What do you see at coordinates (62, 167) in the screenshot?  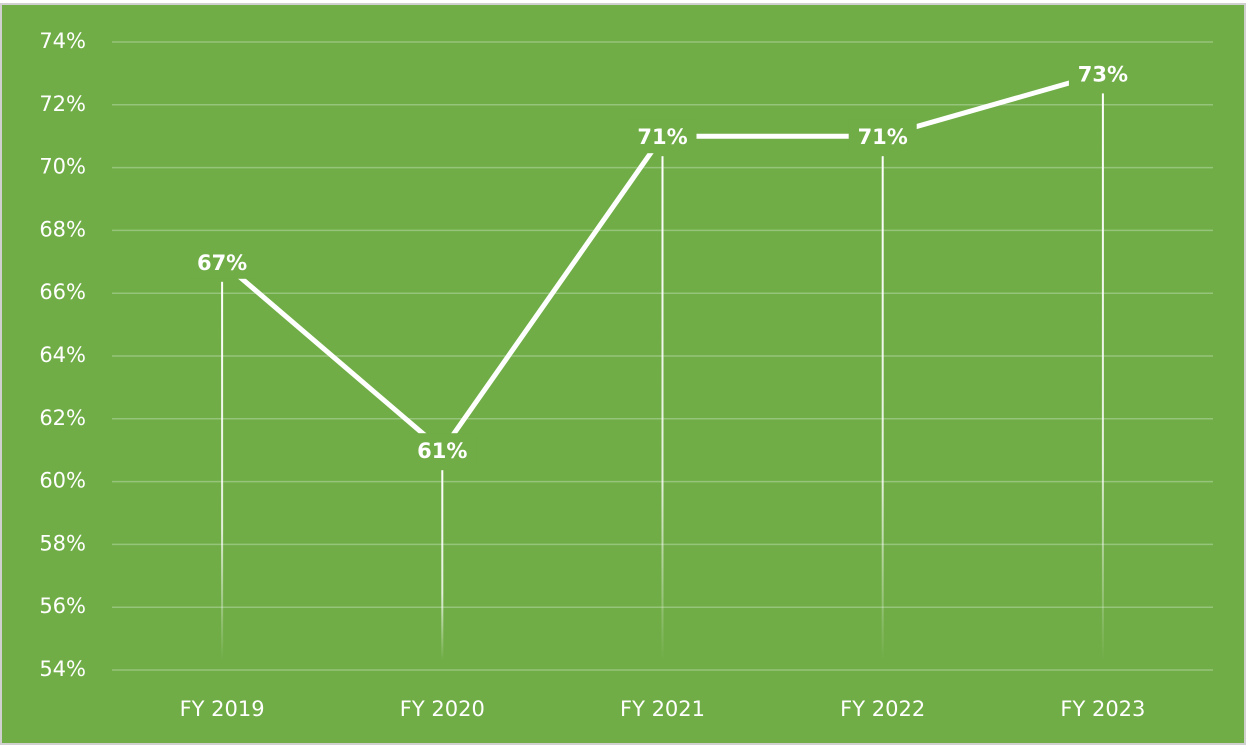 I see `y-tick-label: 70%` at bounding box center [62, 167].